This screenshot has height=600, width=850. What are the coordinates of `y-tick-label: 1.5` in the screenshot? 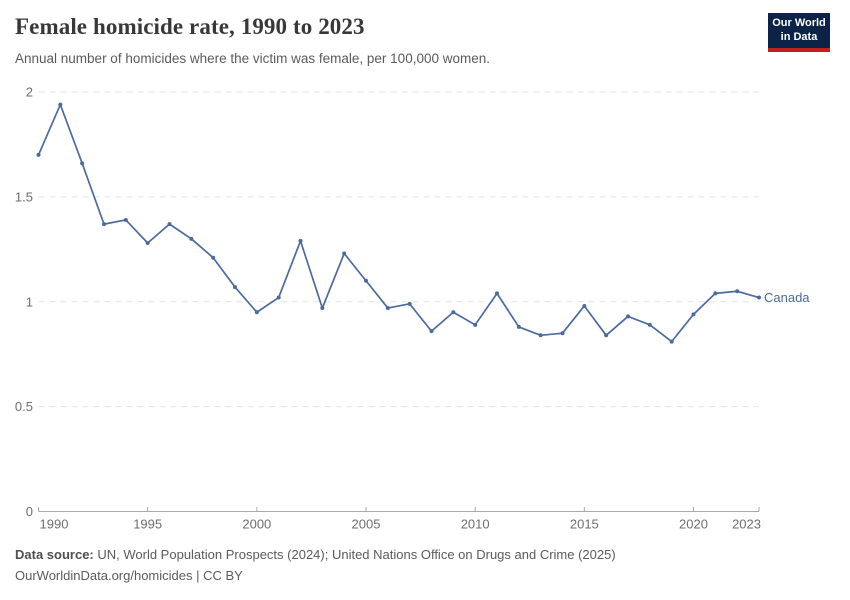 It's located at (24, 196).